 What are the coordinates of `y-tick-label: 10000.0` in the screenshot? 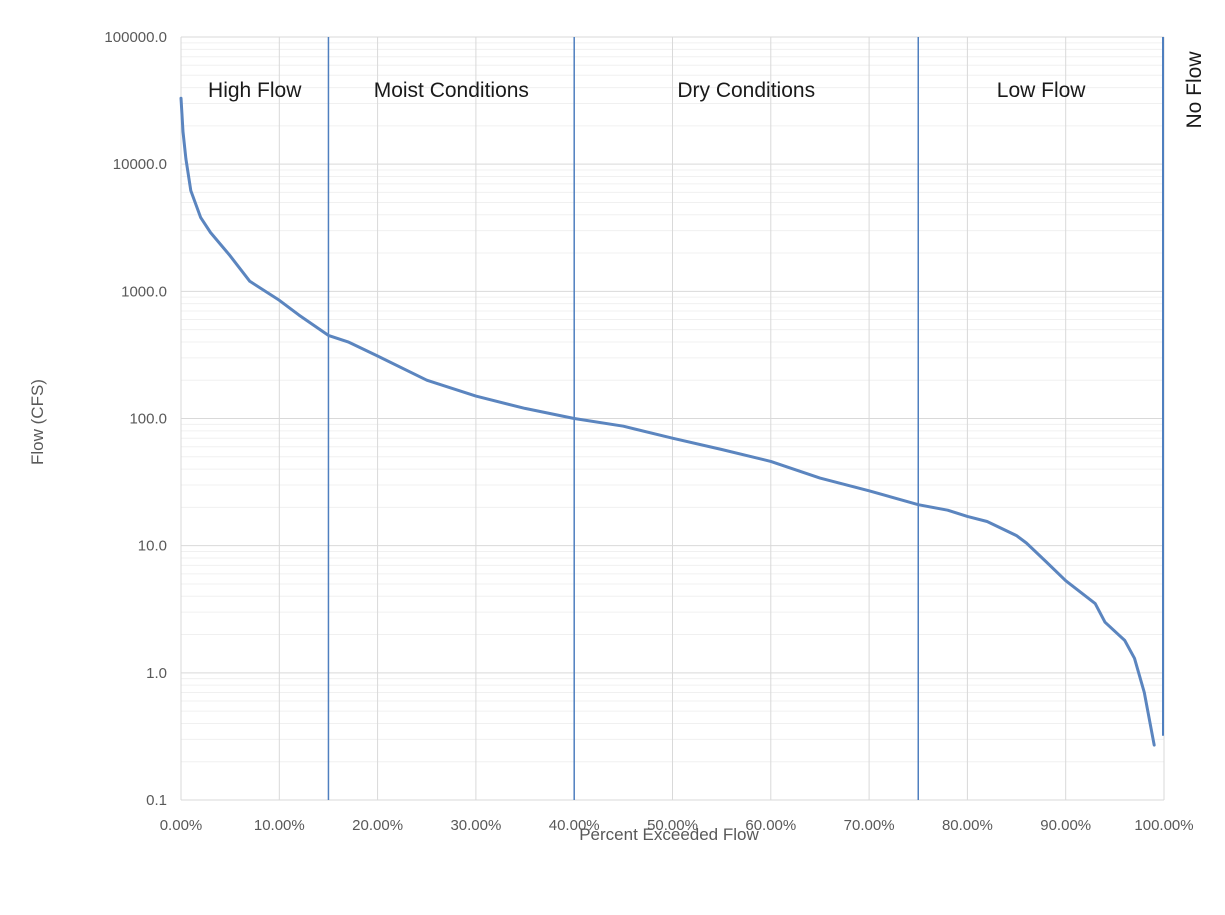 It's located at (140, 164).